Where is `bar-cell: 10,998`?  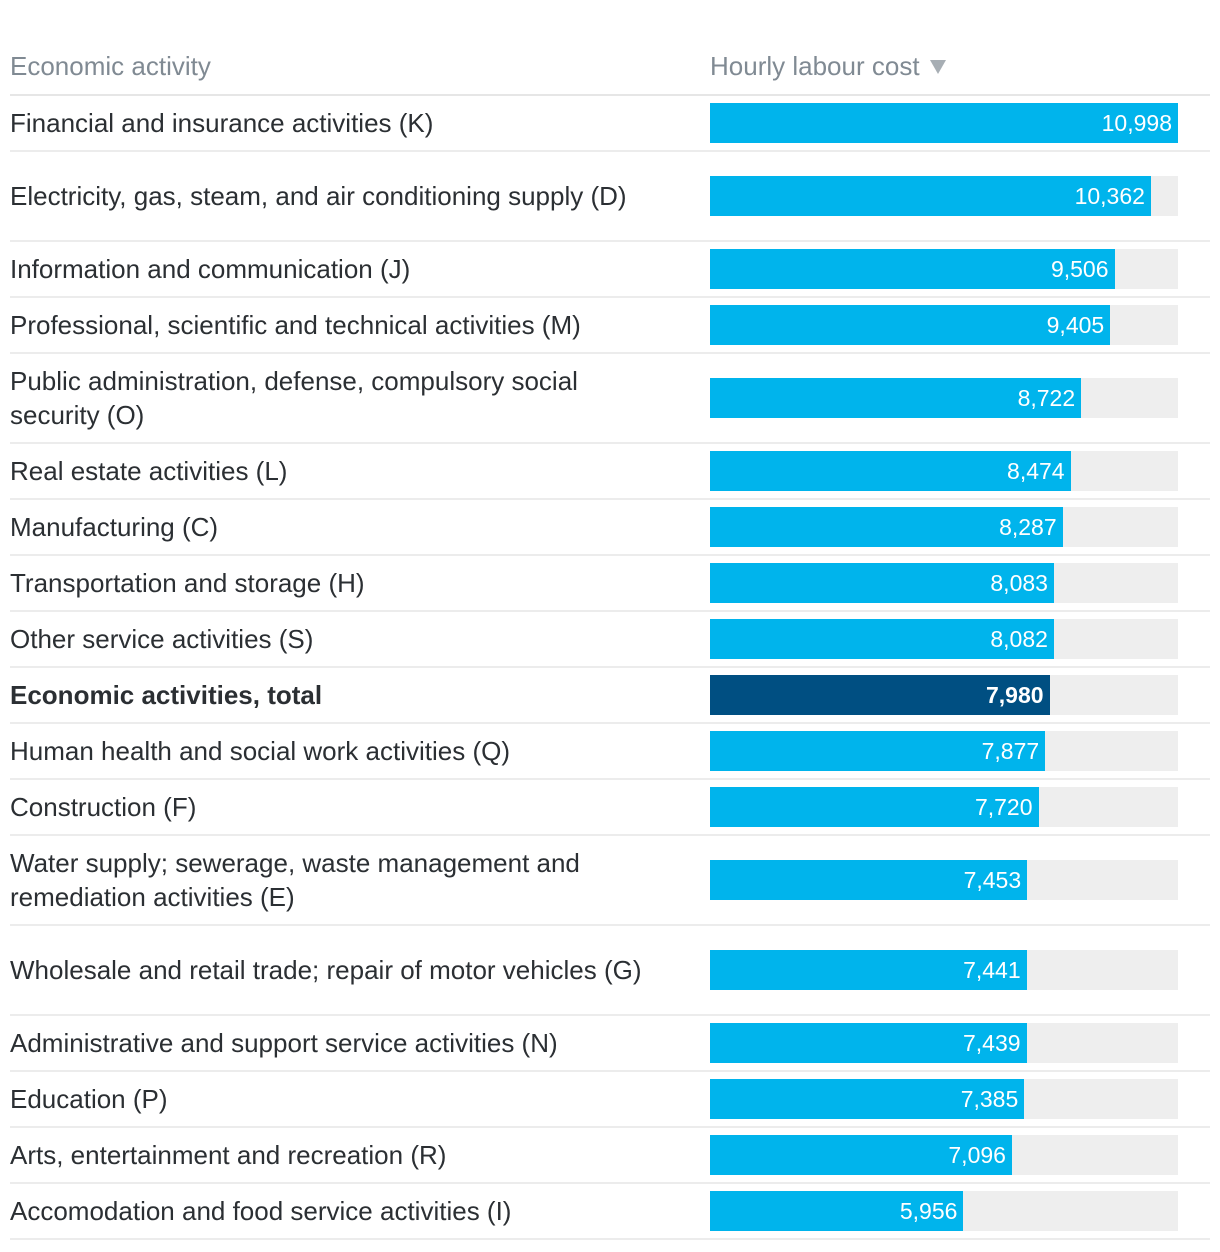 bar-cell: 10,998 is located at coordinates (944, 123).